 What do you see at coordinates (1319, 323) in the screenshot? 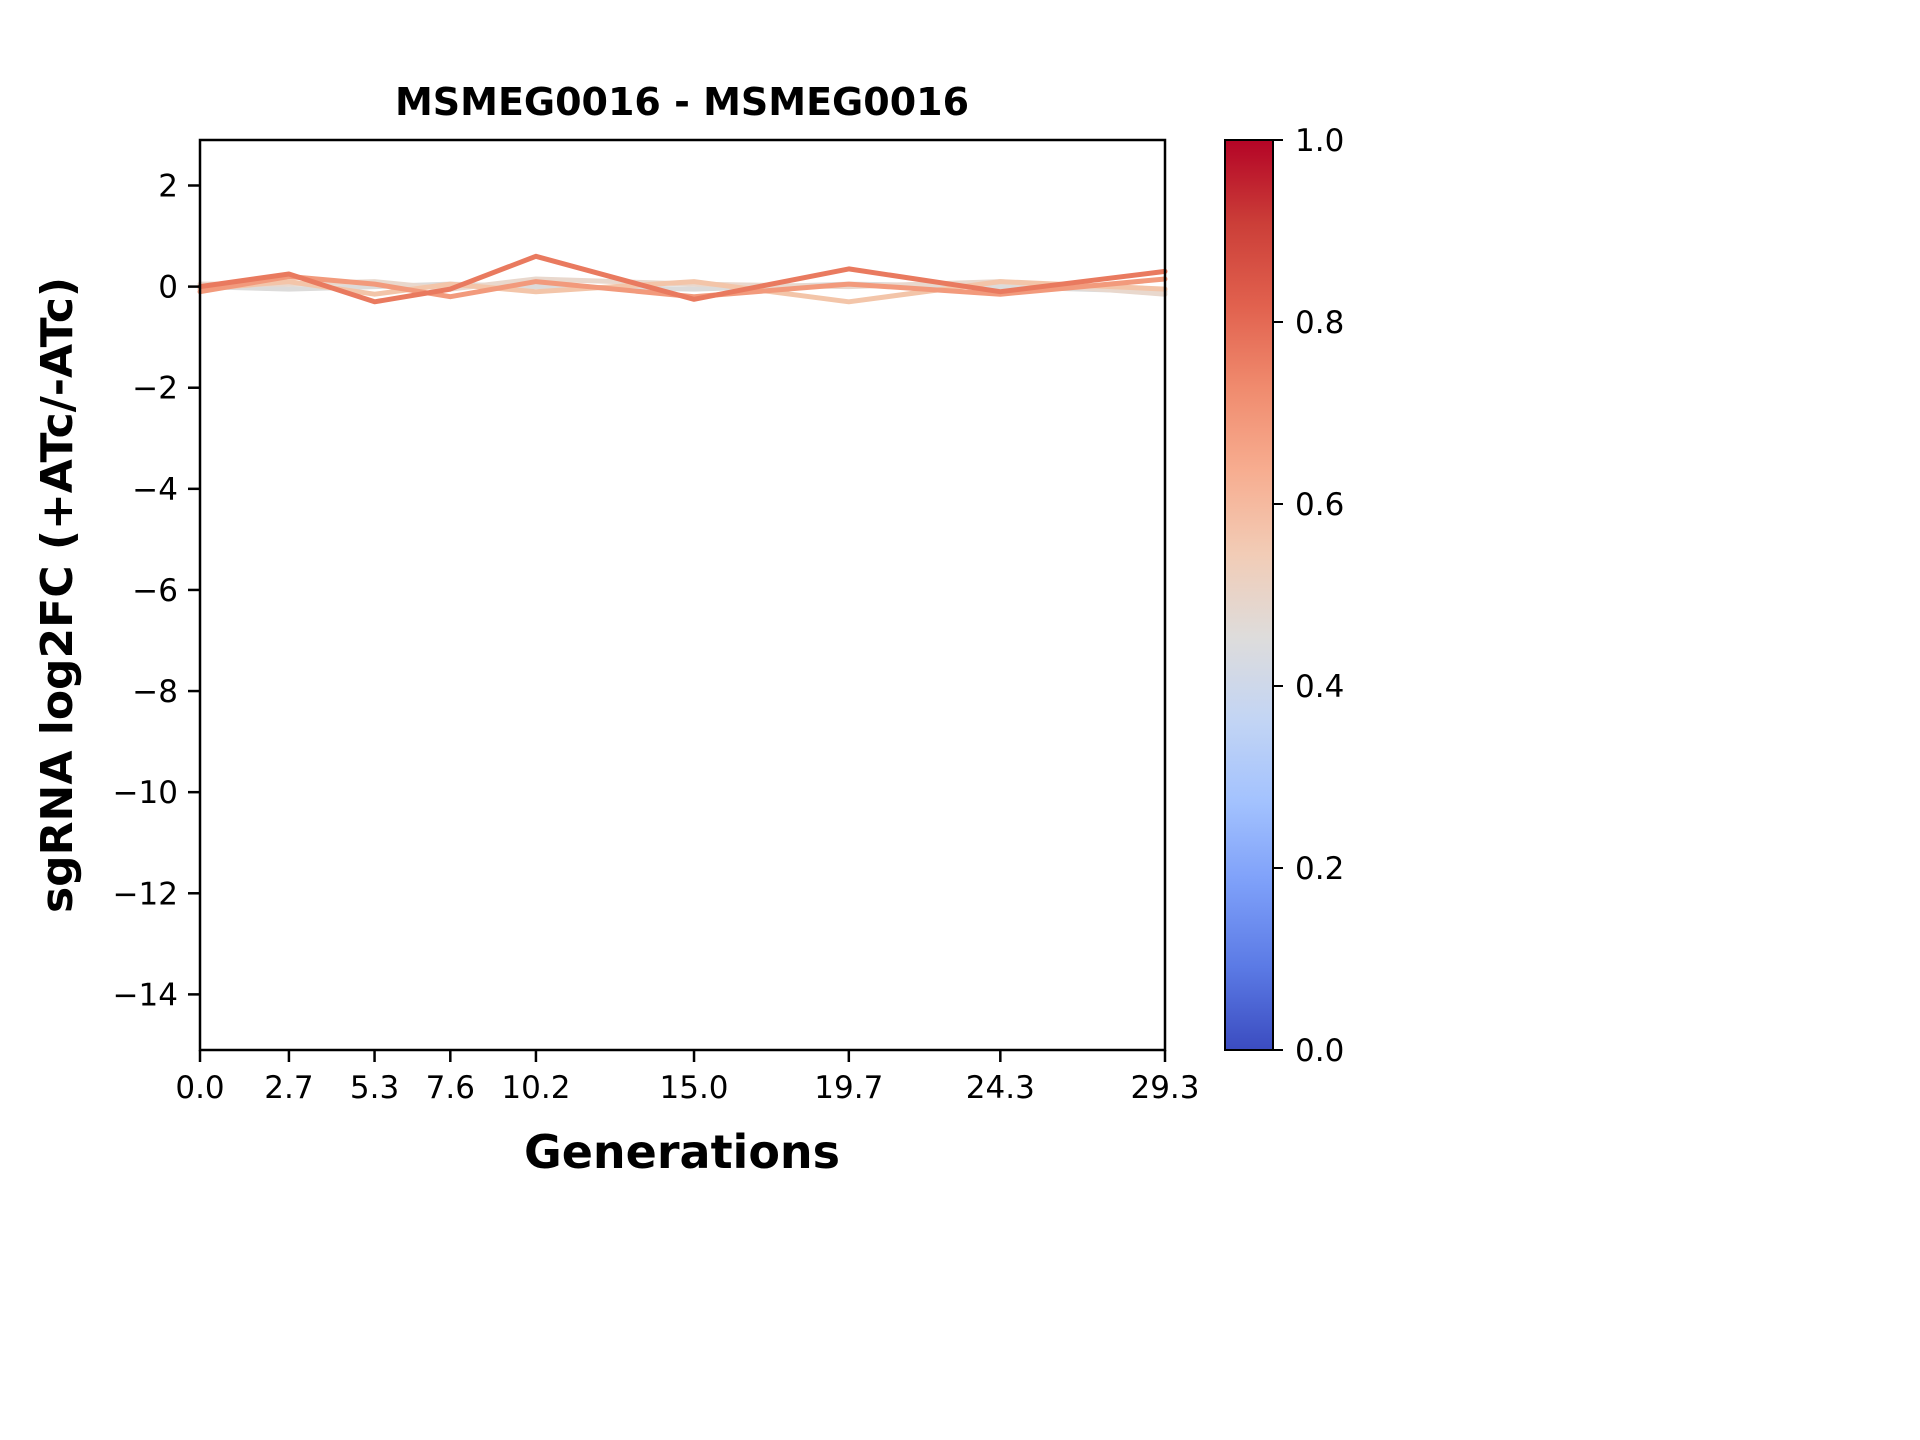
I see `colorbar-tick-label: 0.8` at bounding box center [1319, 323].